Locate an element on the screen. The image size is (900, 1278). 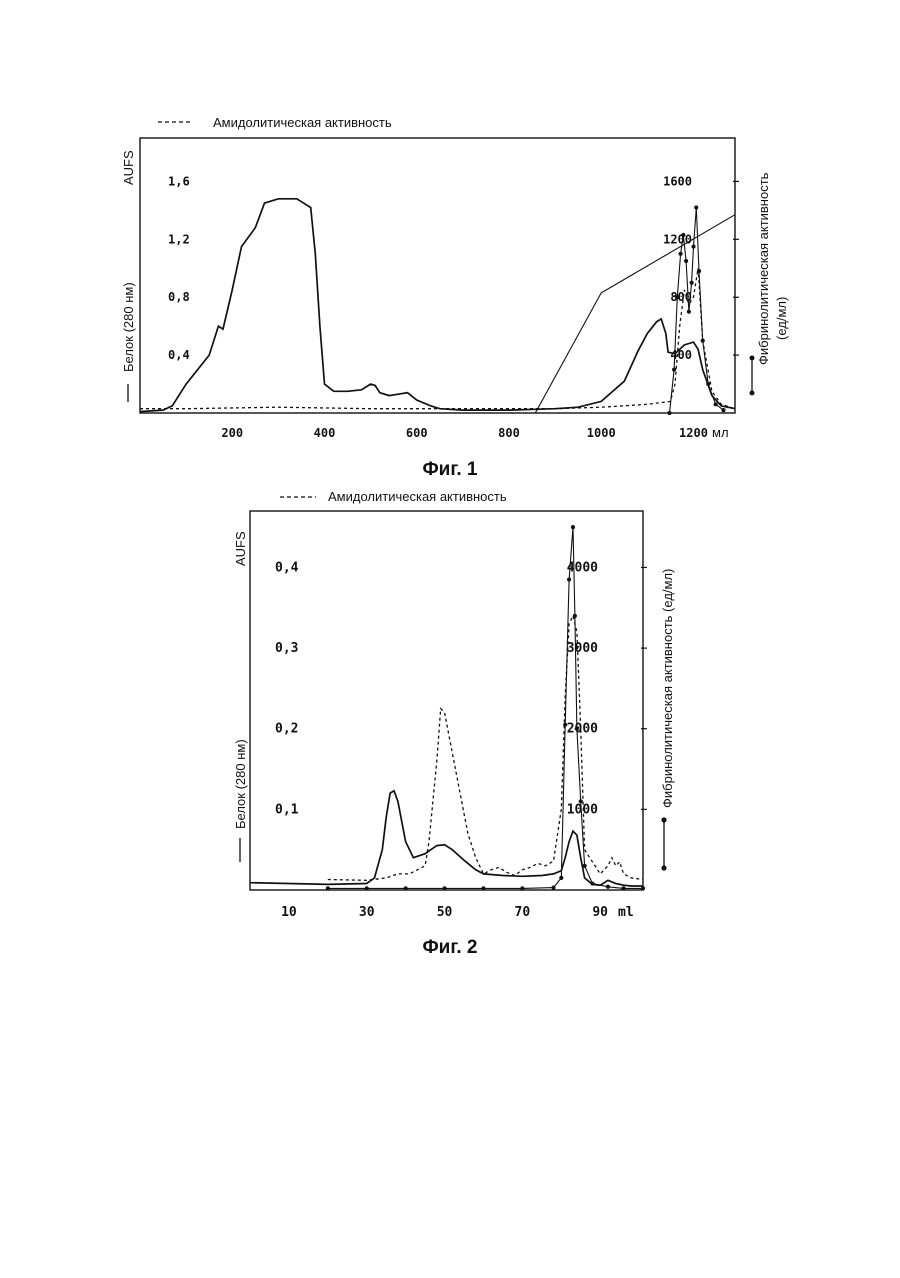
fig2-left-tick-label: 0,4 is located at coordinates (287, 567).